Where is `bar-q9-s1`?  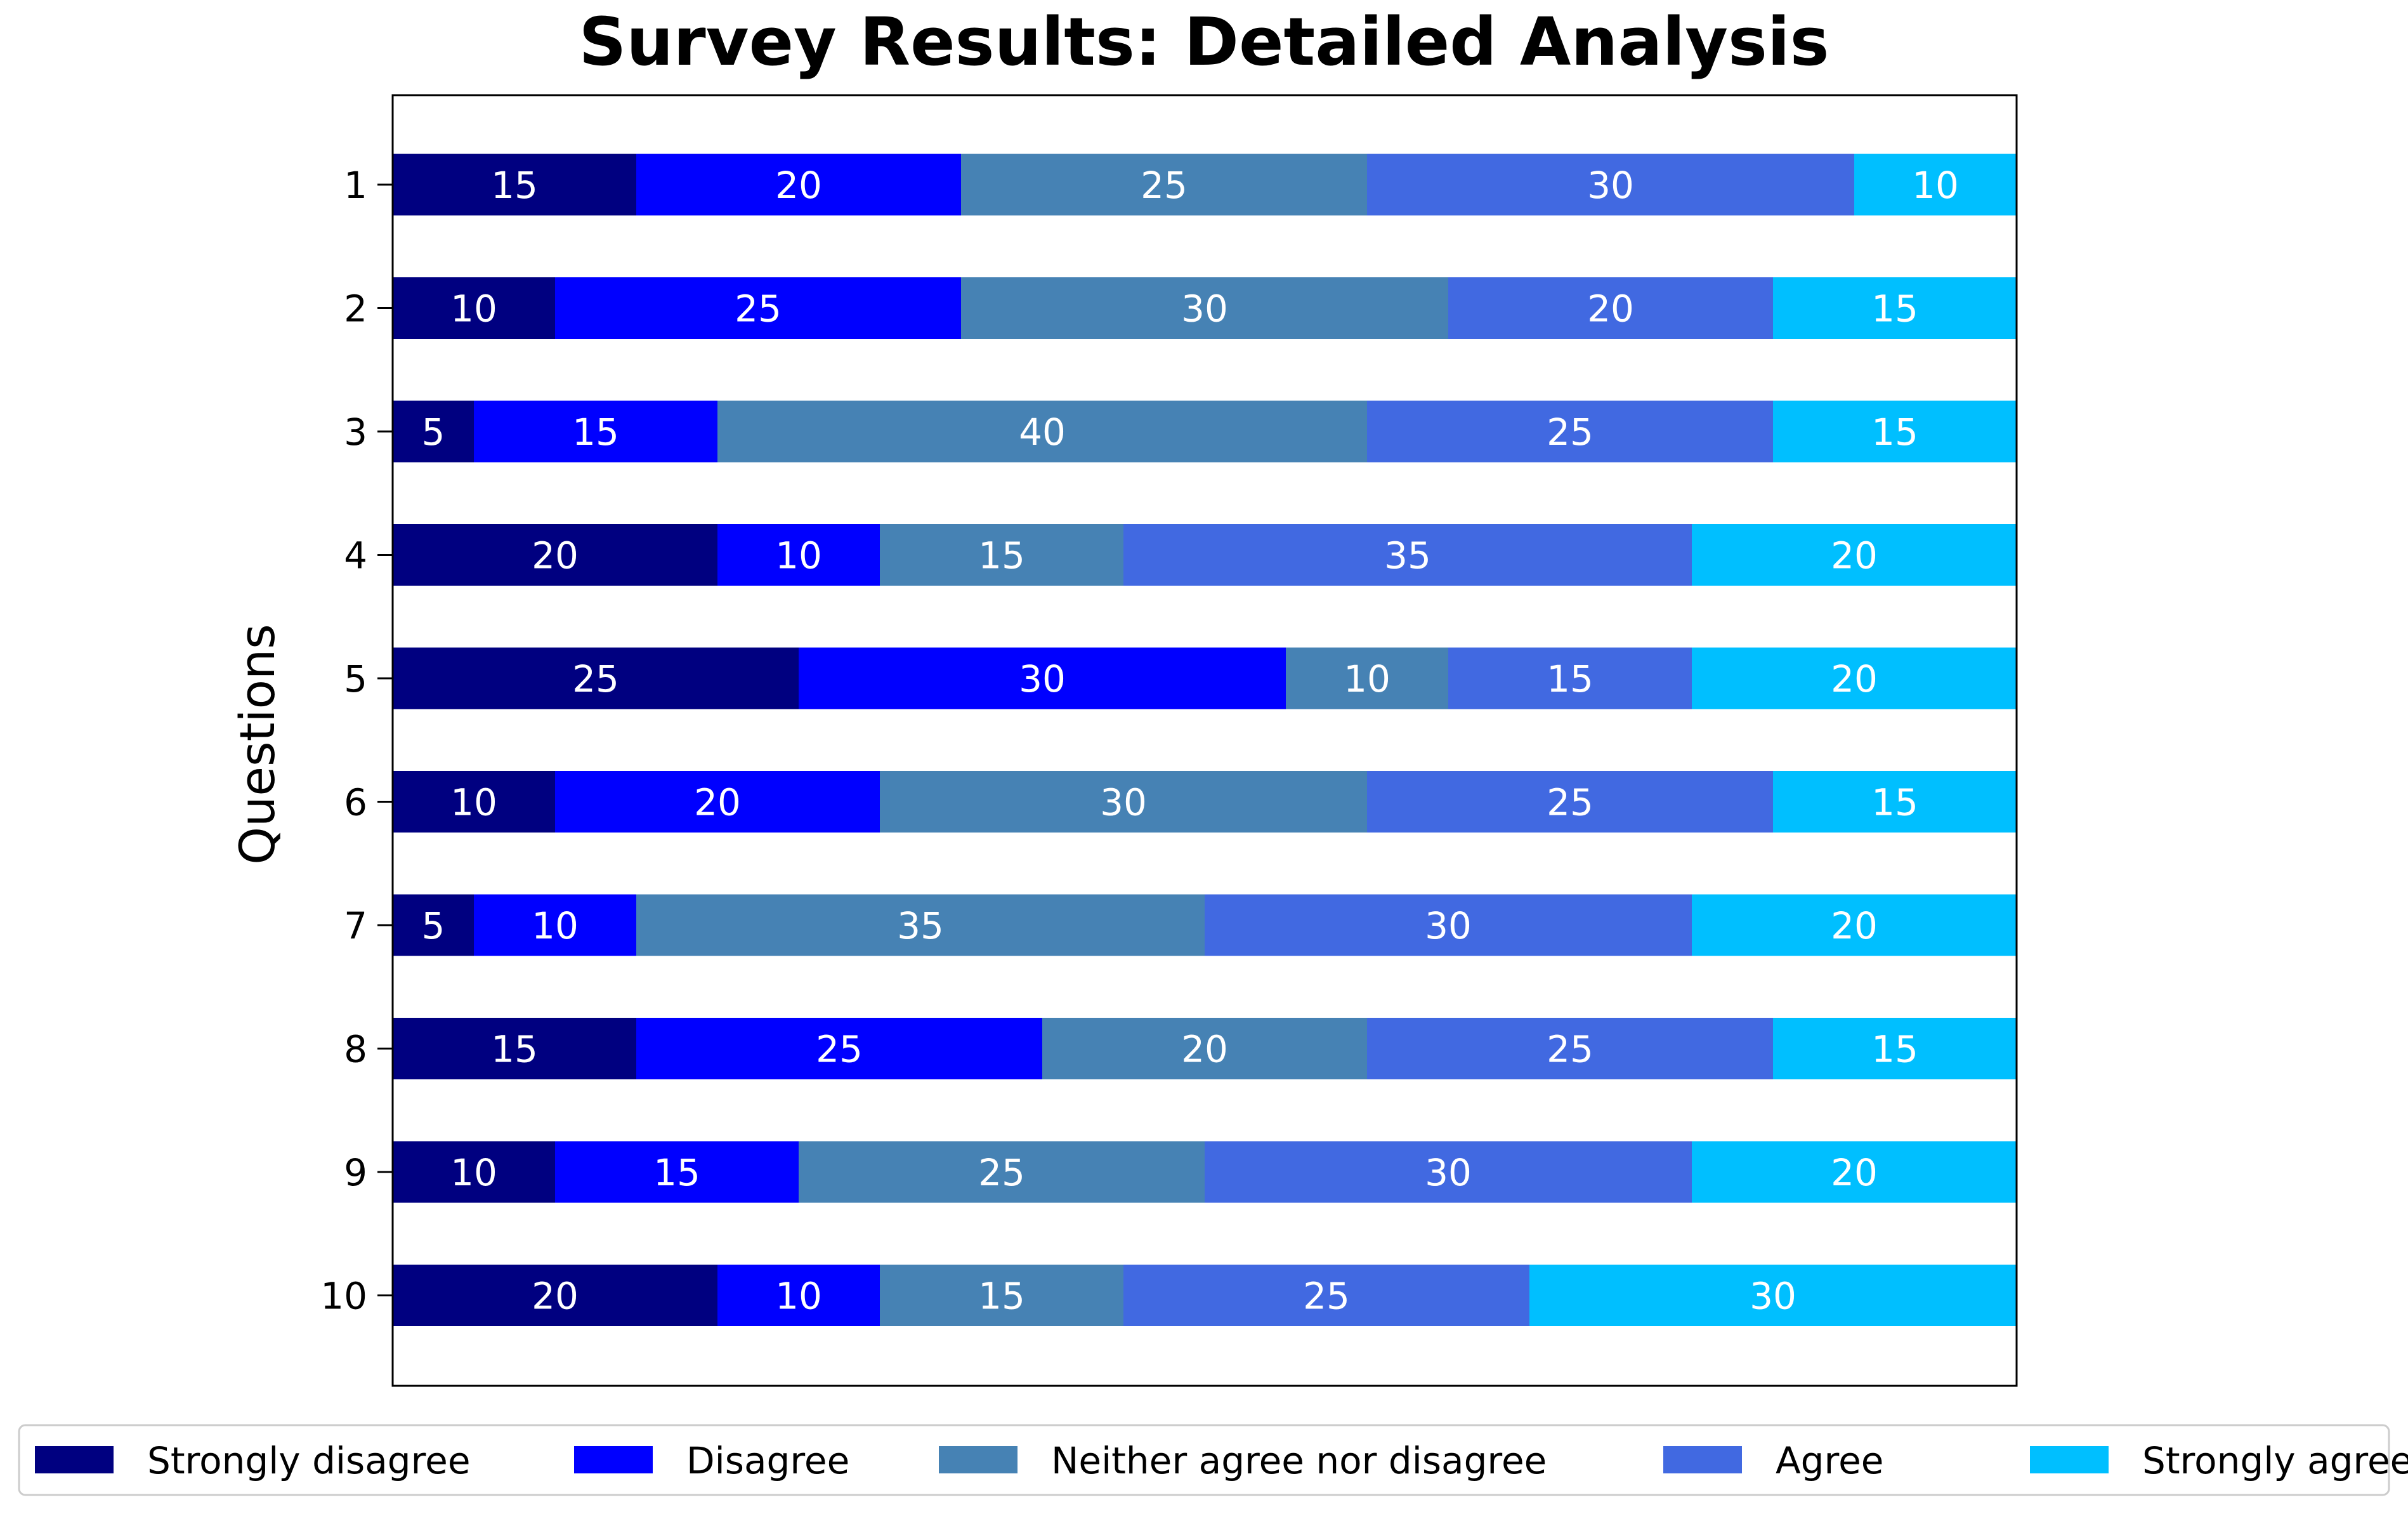
bar-q9-s1 is located at coordinates (474, 1172).